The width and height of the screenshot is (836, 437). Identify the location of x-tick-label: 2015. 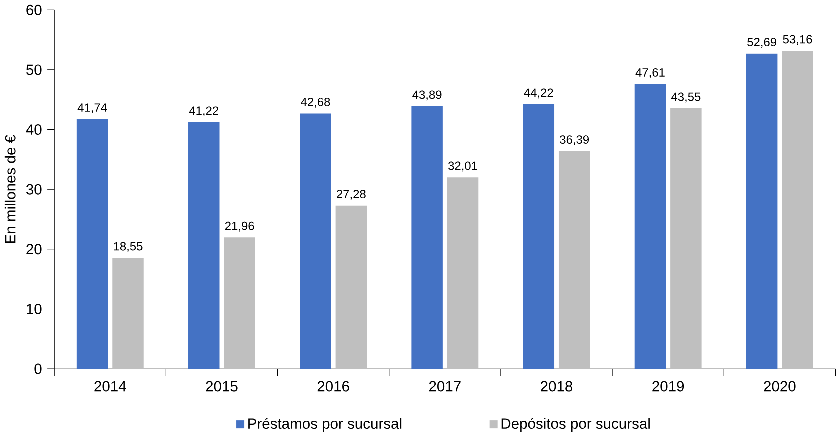
(222, 386).